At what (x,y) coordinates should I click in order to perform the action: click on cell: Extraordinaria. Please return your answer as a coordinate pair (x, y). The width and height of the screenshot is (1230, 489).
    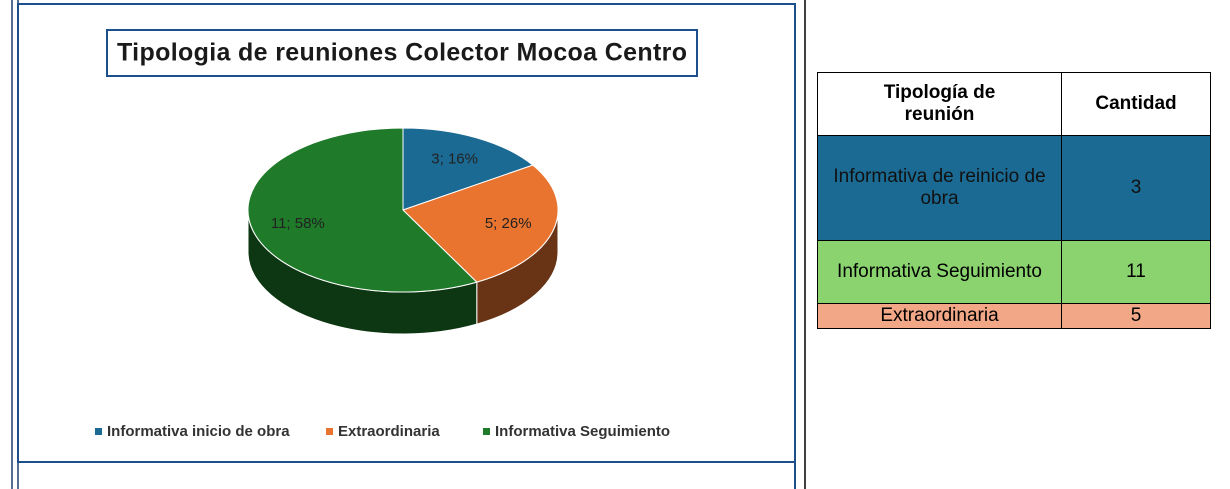
    Looking at the image, I should click on (939, 316).